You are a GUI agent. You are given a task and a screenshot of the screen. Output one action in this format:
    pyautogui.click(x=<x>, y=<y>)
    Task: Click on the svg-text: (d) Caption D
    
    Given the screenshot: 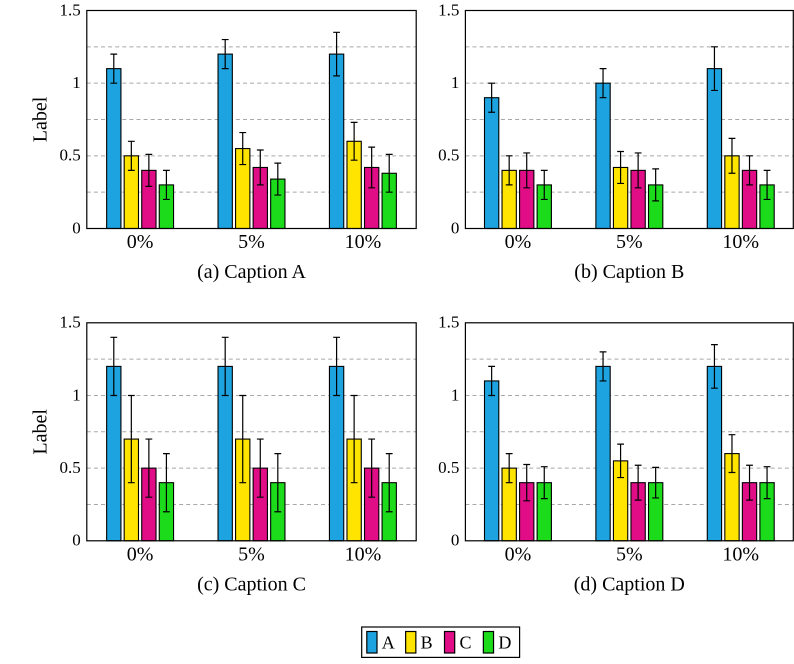 What is the action you would take?
    pyautogui.click(x=629, y=584)
    